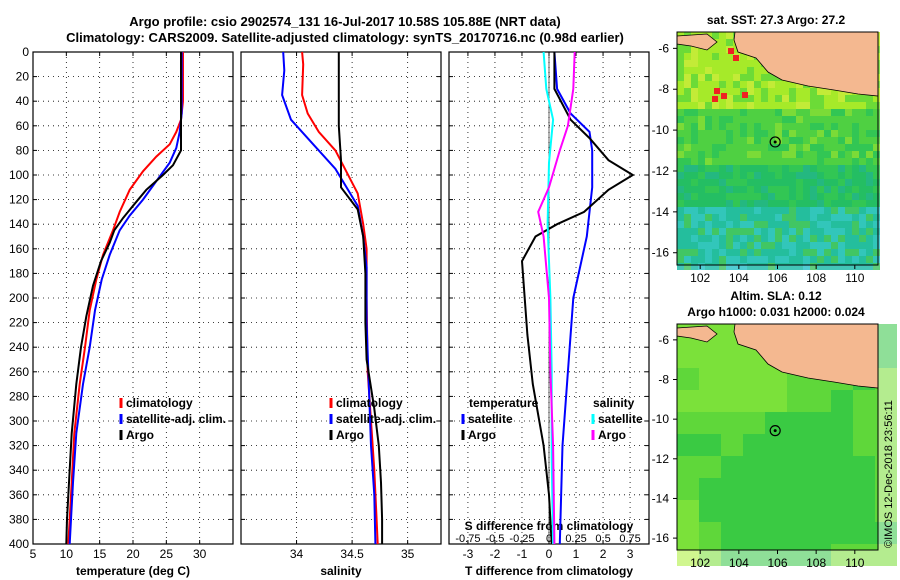  What do you see at coordinates (661, 253) in the screenshot?
I see `map-y-tick-label: -16` at bounding box center [661, 253].